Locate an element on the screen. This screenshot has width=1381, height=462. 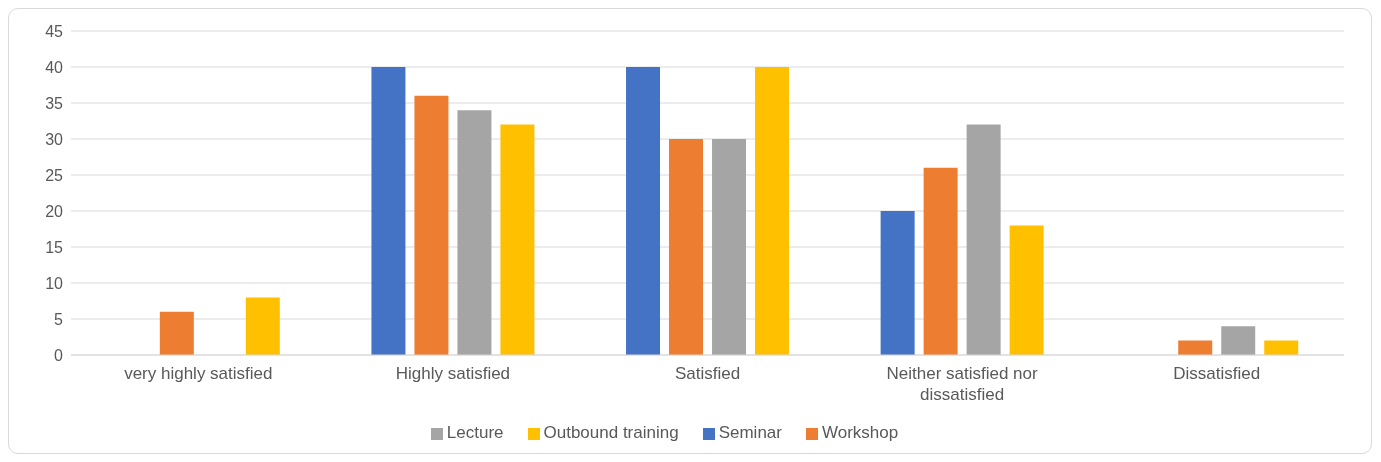
legend-label: Seminar is located at coordinates (750, 432).